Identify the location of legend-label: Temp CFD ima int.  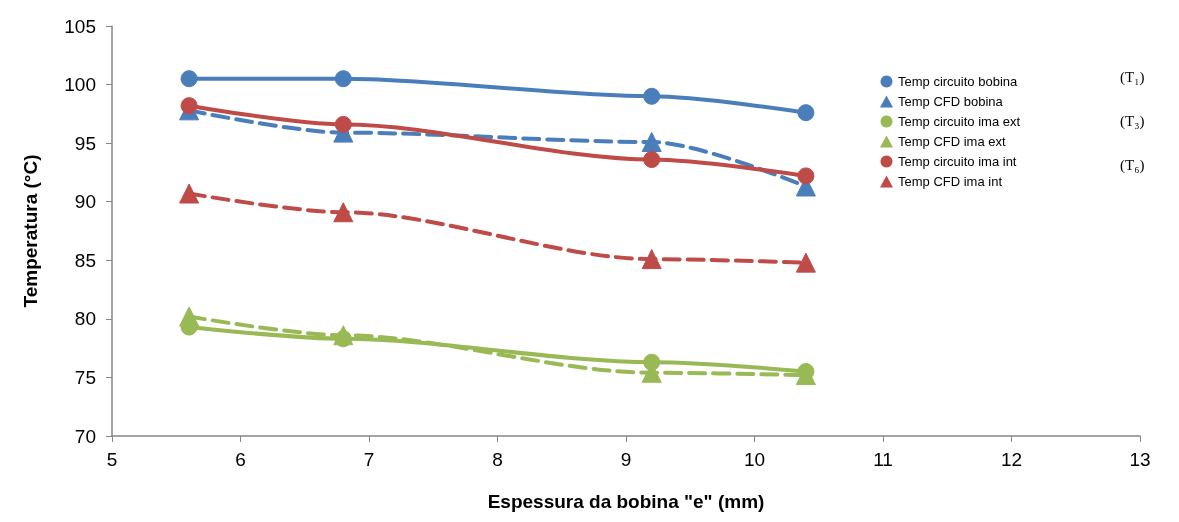
(950, 181).